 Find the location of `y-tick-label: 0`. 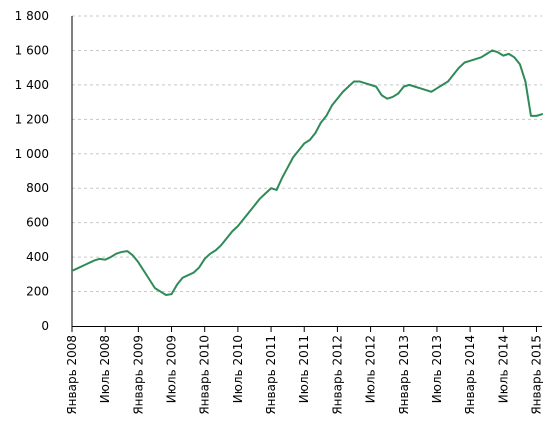

y-tick-label: 0 is located at coordinates (45, 326).